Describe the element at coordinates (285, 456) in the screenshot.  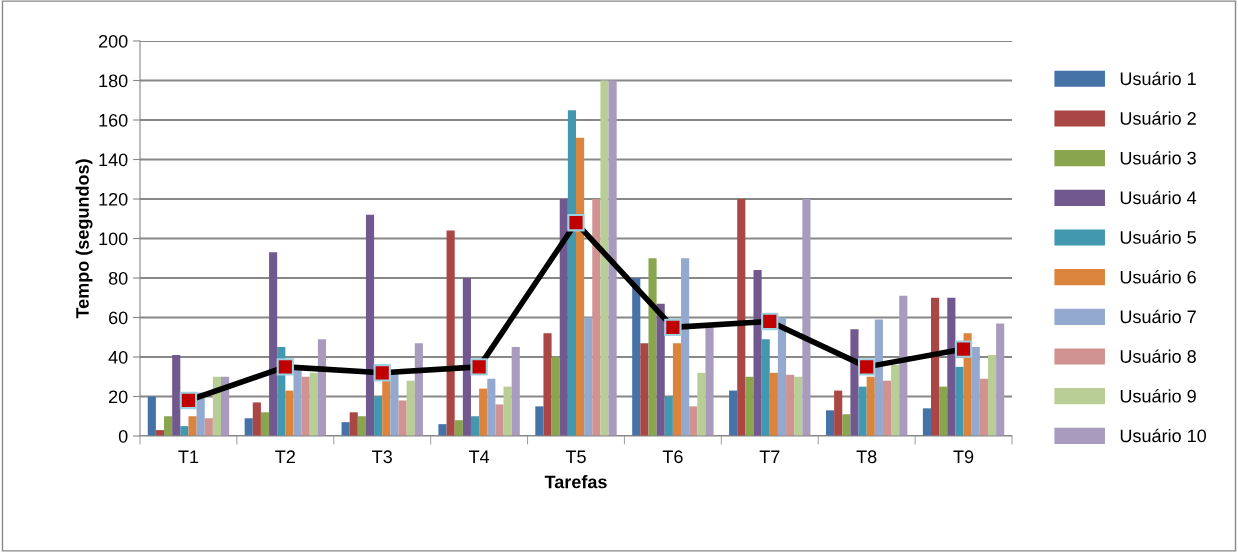
I see `x-tick-label: T2` at that location.